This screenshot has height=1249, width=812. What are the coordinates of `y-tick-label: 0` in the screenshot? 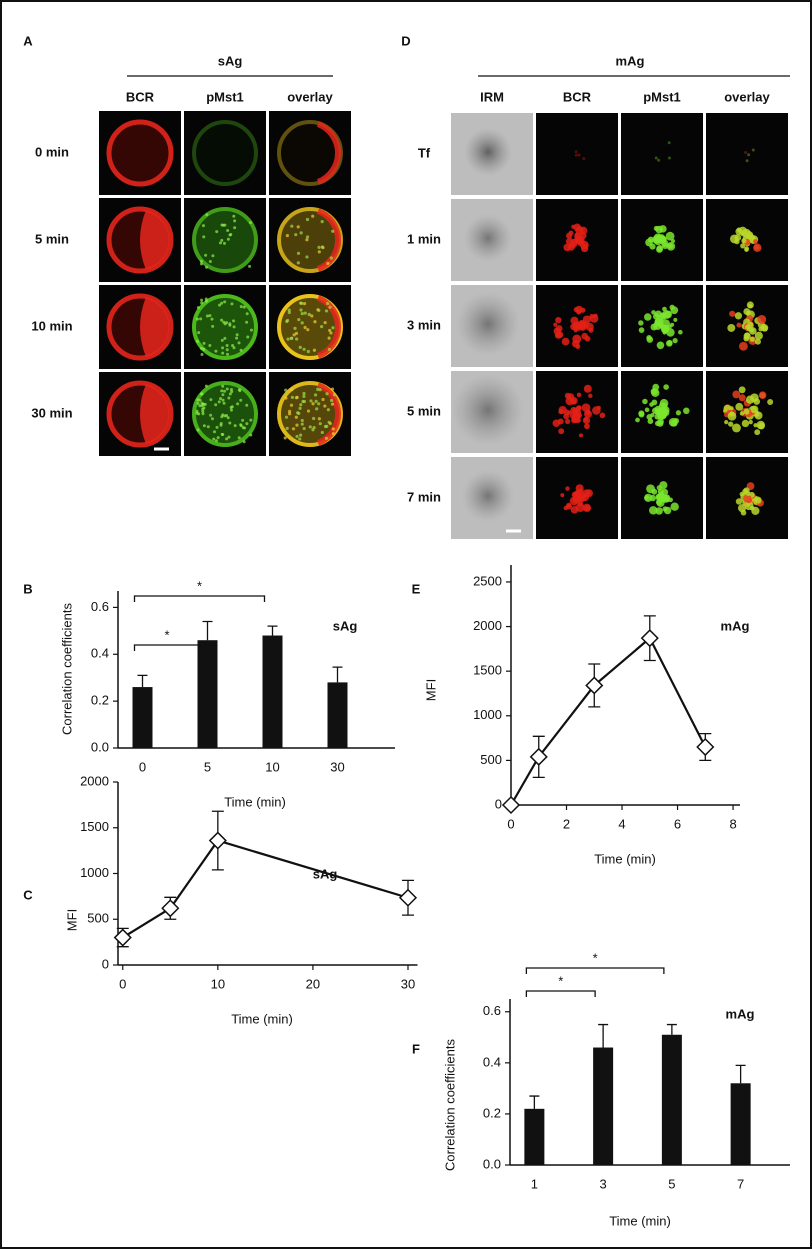 It's located at (498, 803).